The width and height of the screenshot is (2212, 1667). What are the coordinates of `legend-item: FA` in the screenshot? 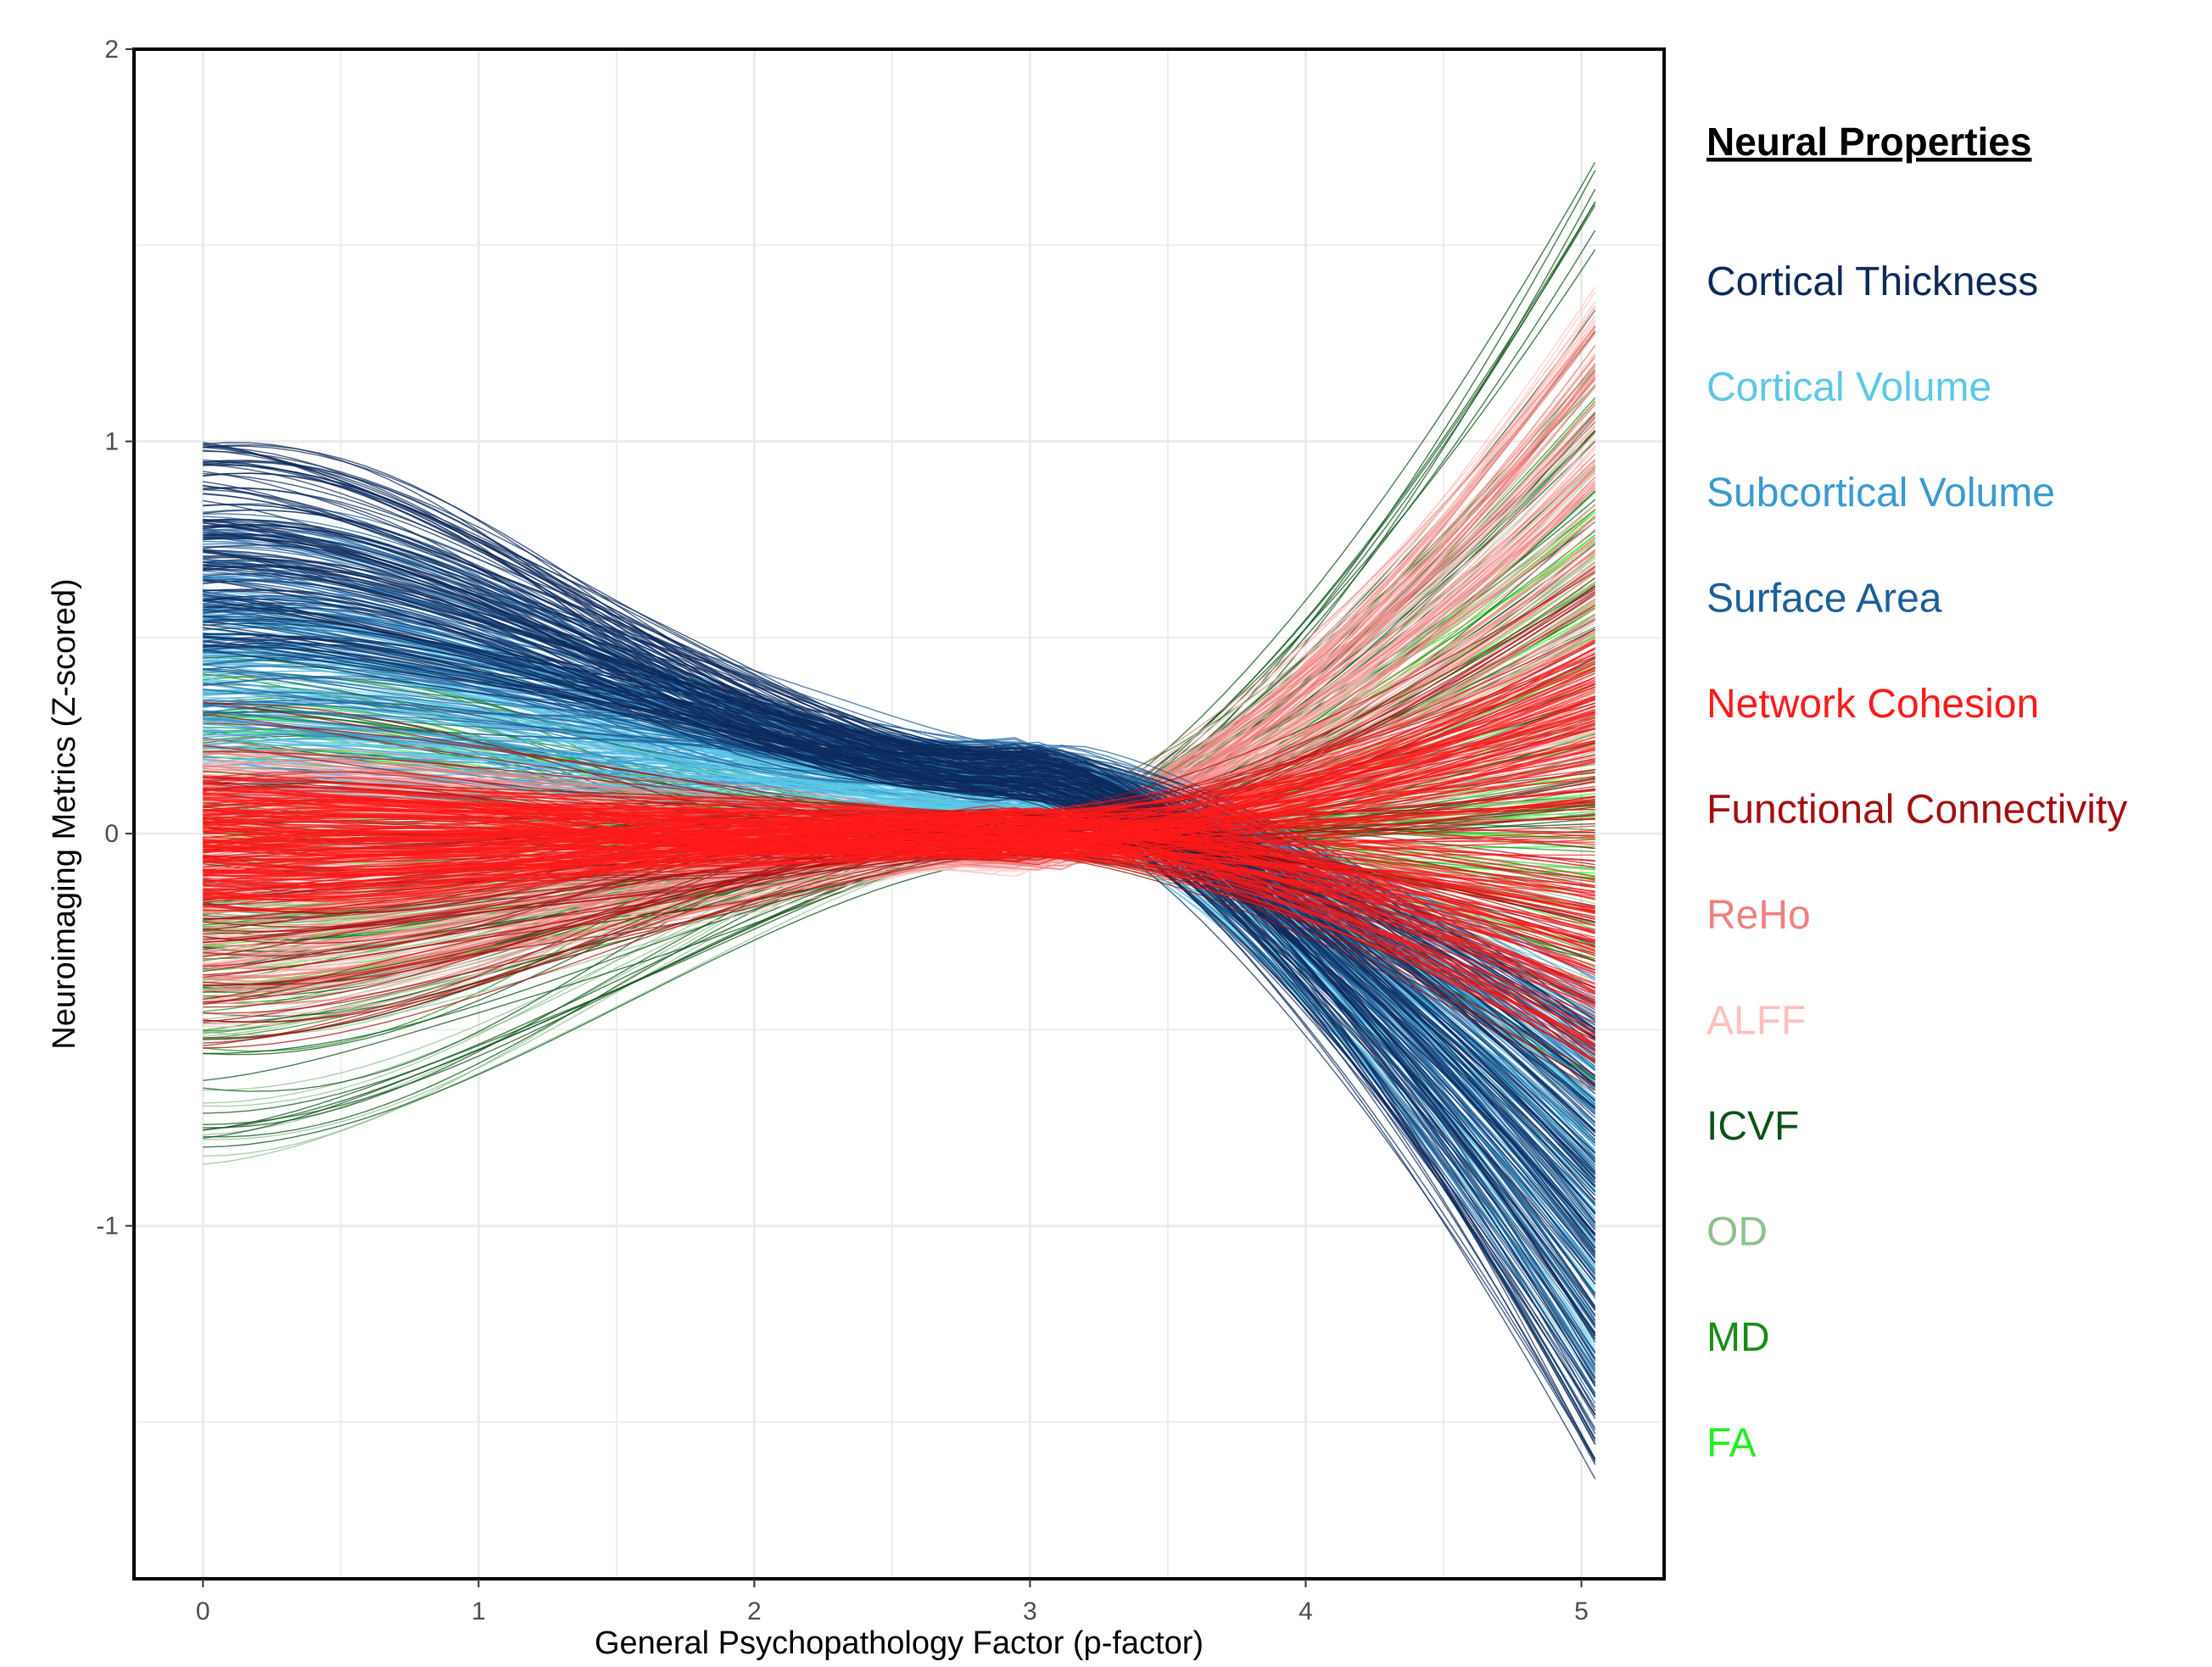 It's located at (1732, 1444).